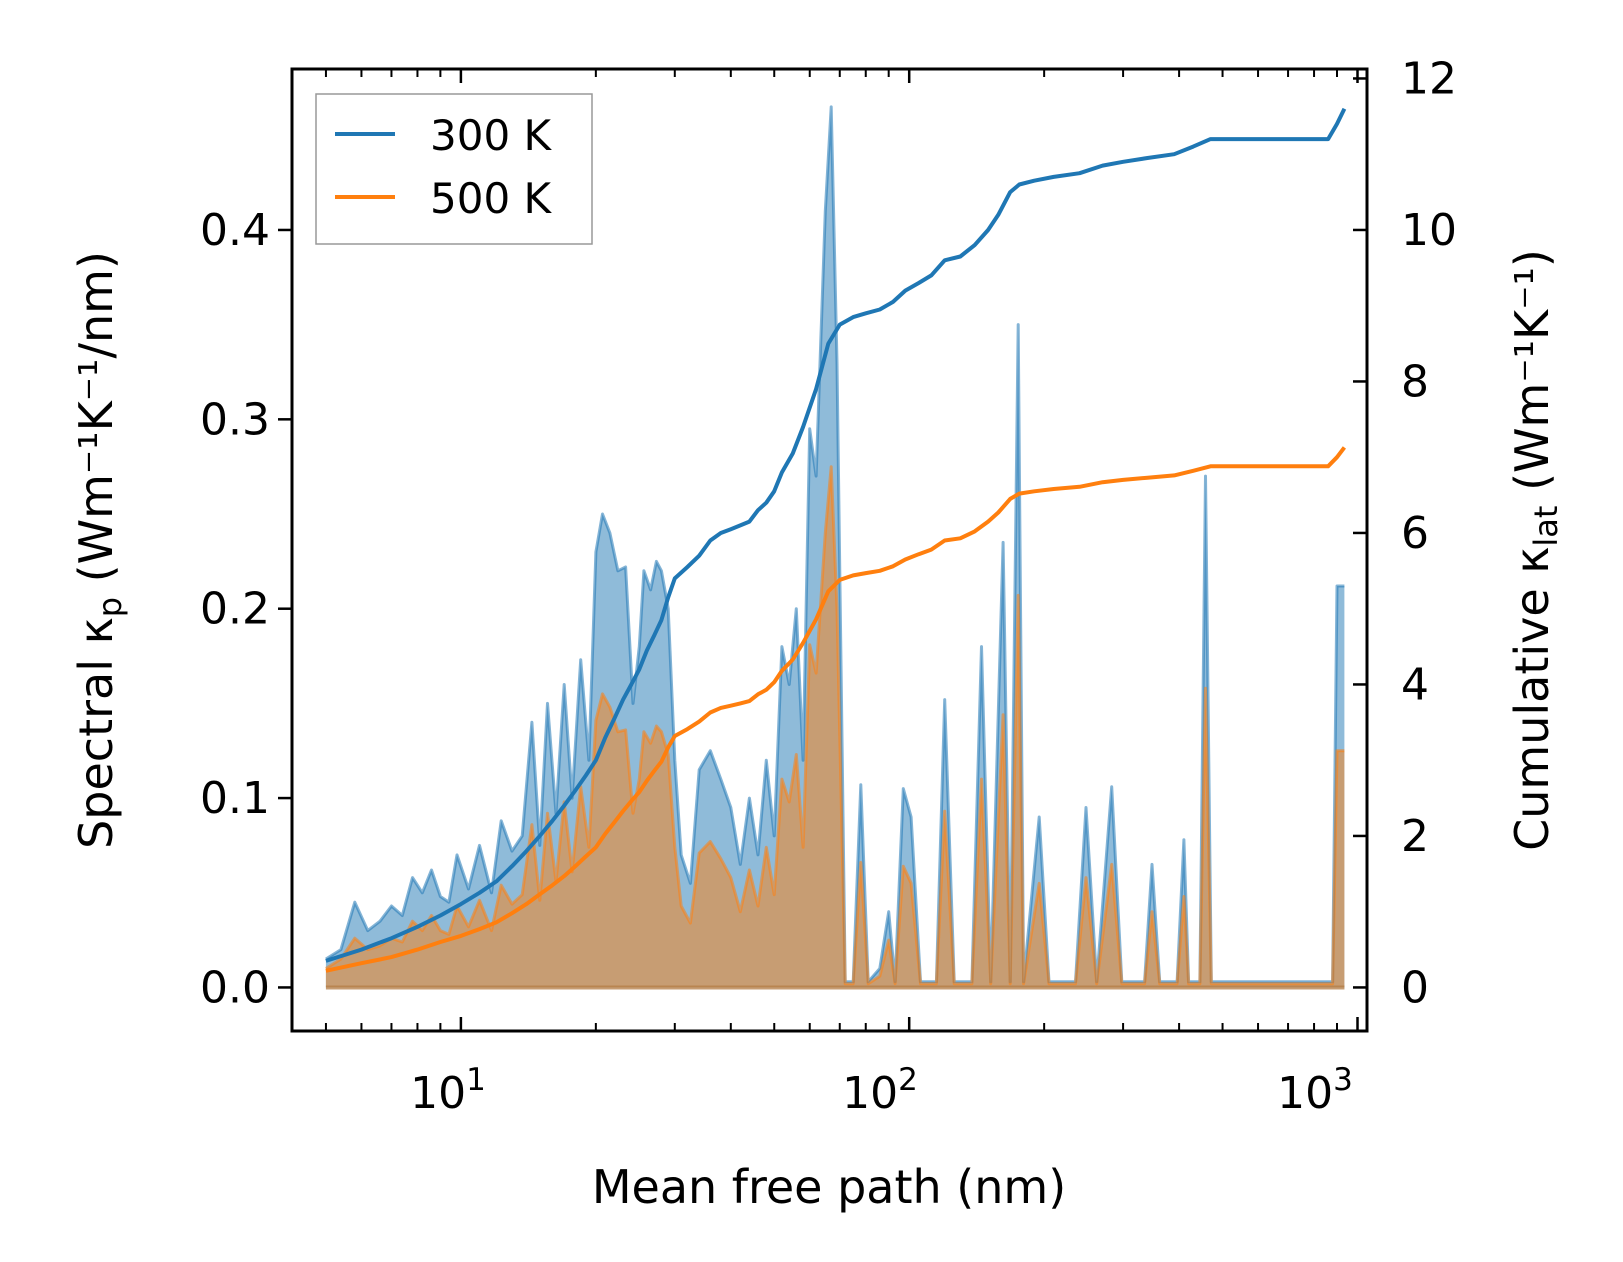 The height and width of the screenshot is (1262, 1623). Describe the element at coordinates (1429, 78) in the screenshot. I see `y-right-tick-label: 12` at that location.